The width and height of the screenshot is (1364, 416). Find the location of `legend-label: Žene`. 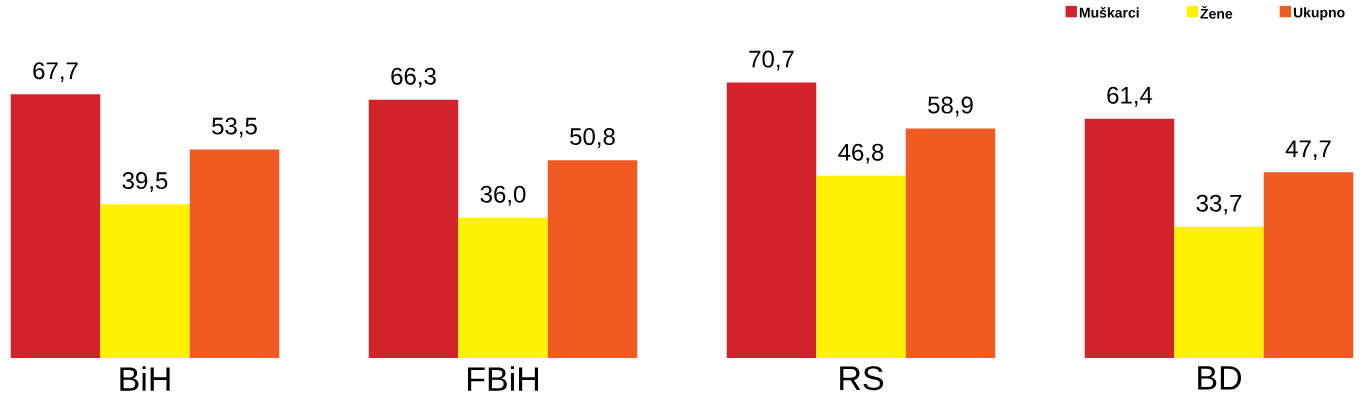

legend-label: Žene is located at coordinates (1216, 12).